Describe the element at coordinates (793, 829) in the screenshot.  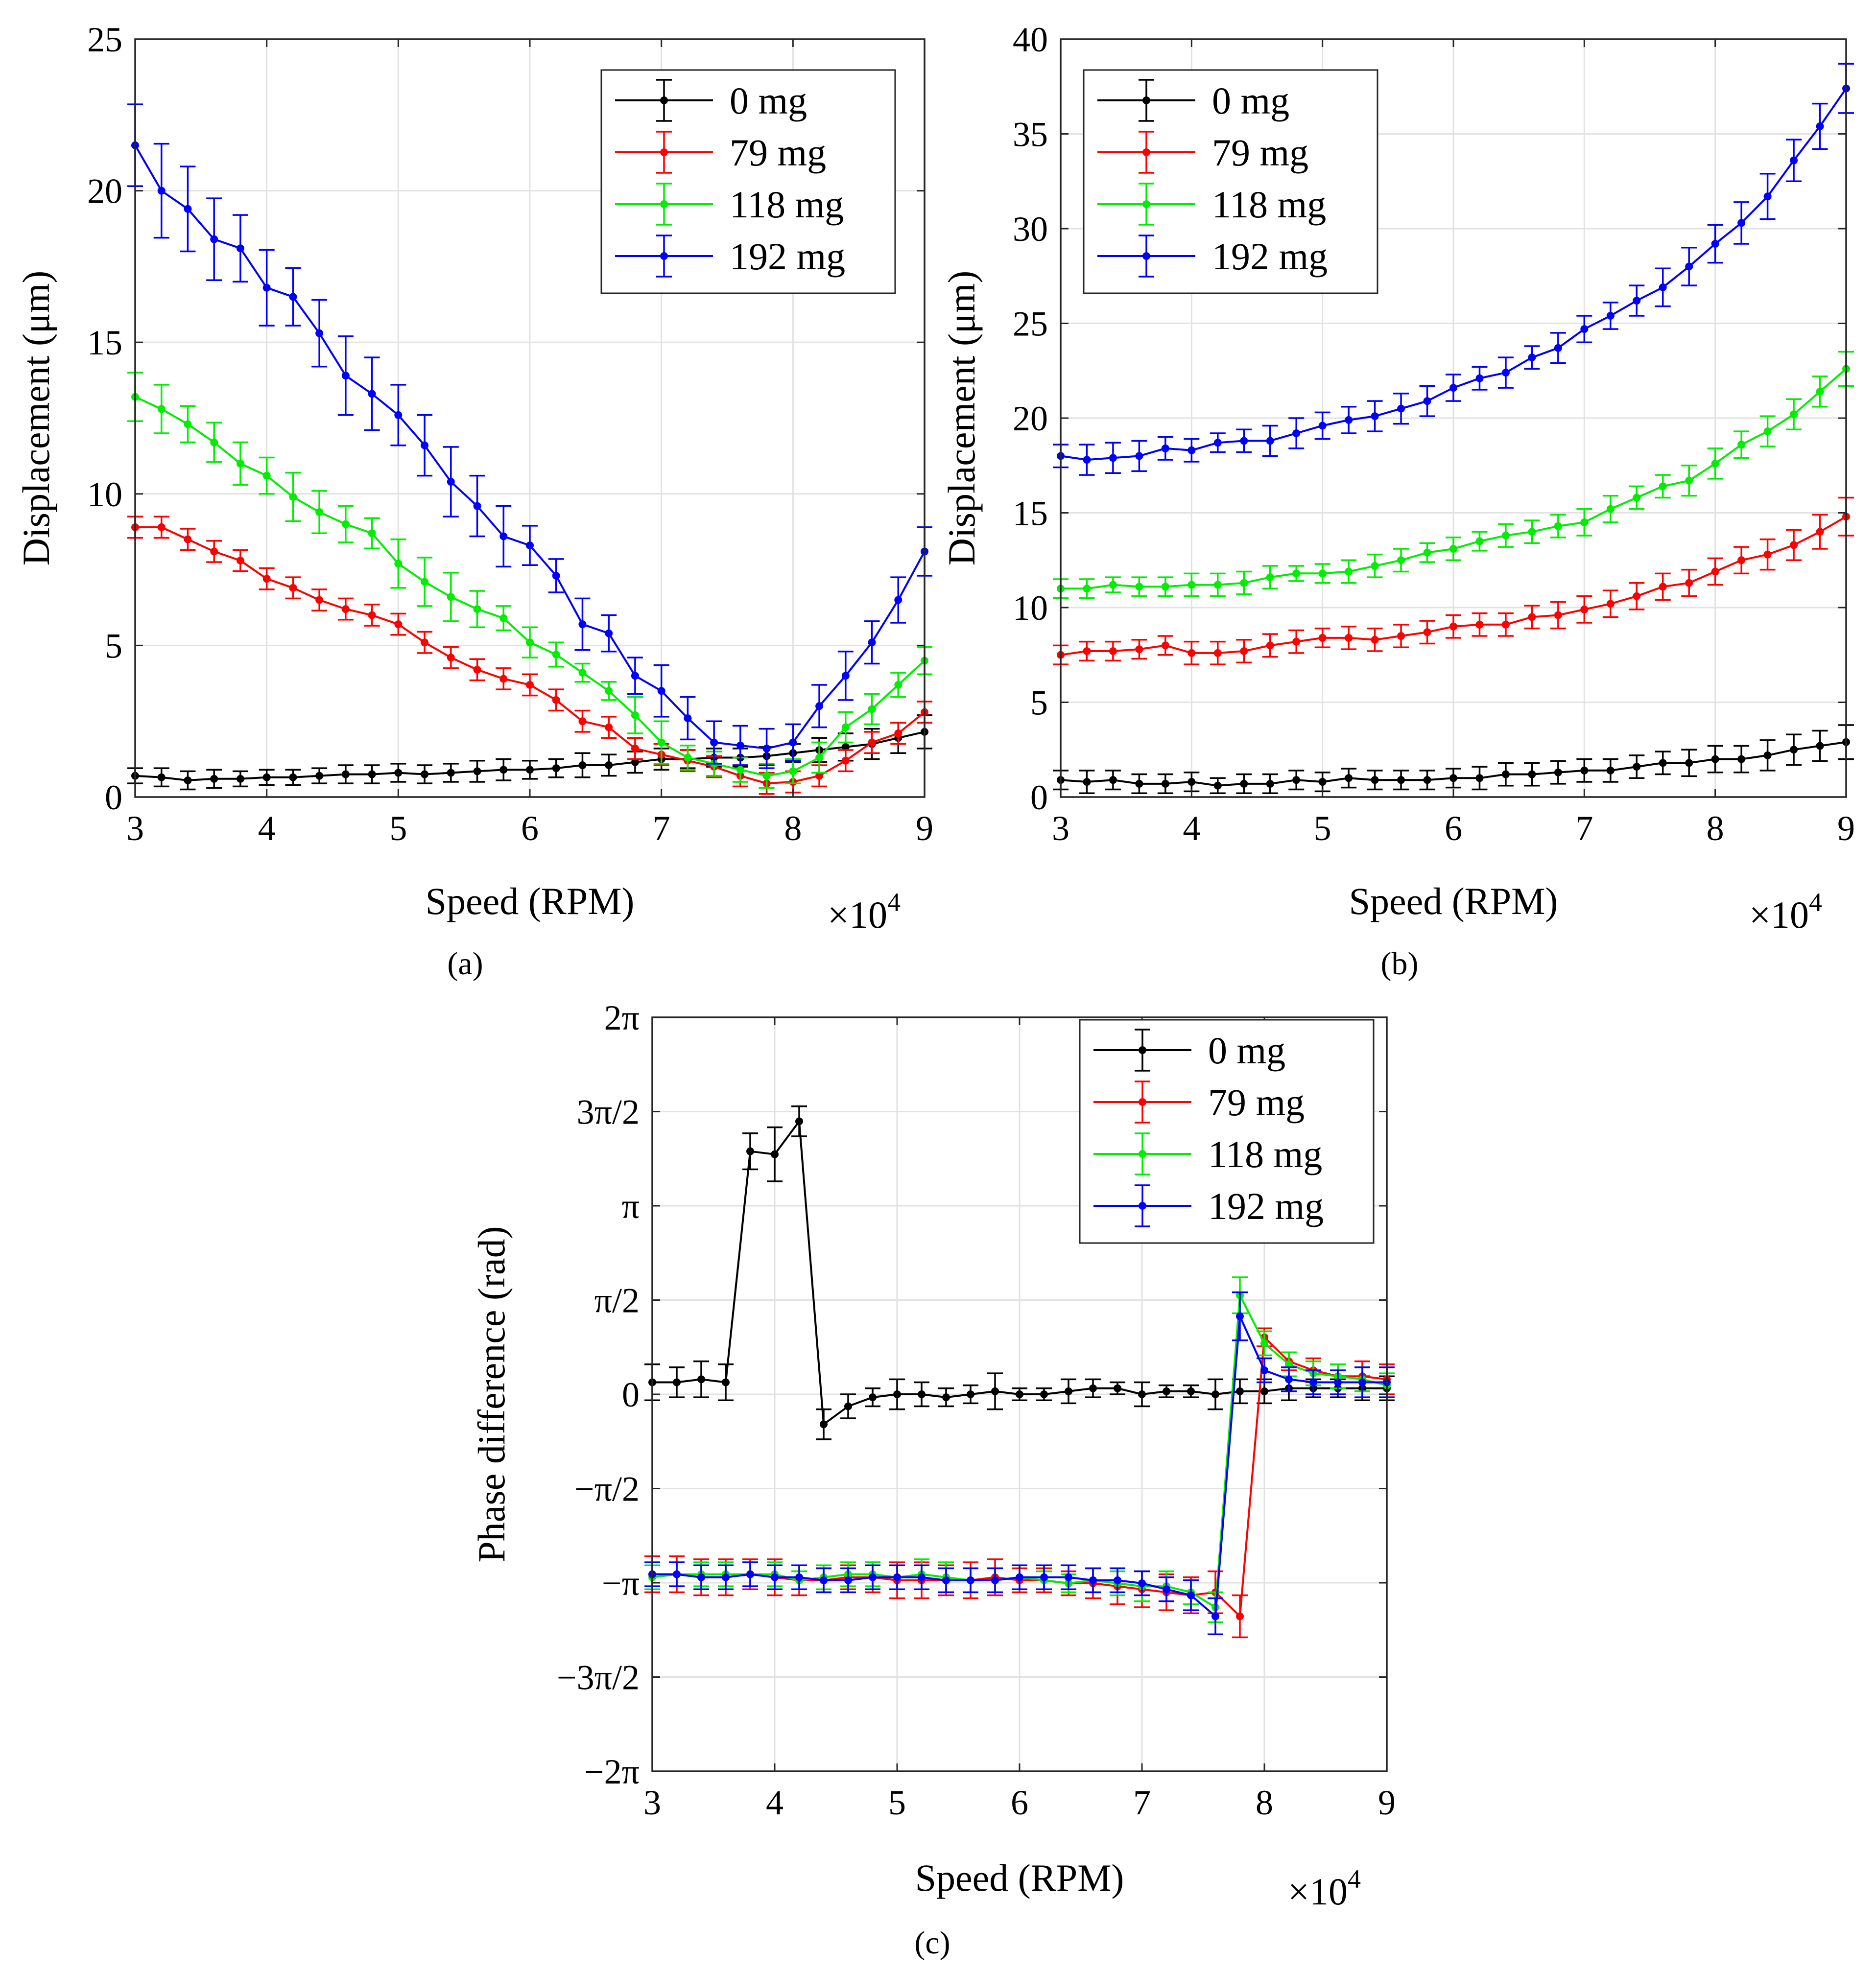
I see `panel-a-xtick-label-5: 8` at that location.